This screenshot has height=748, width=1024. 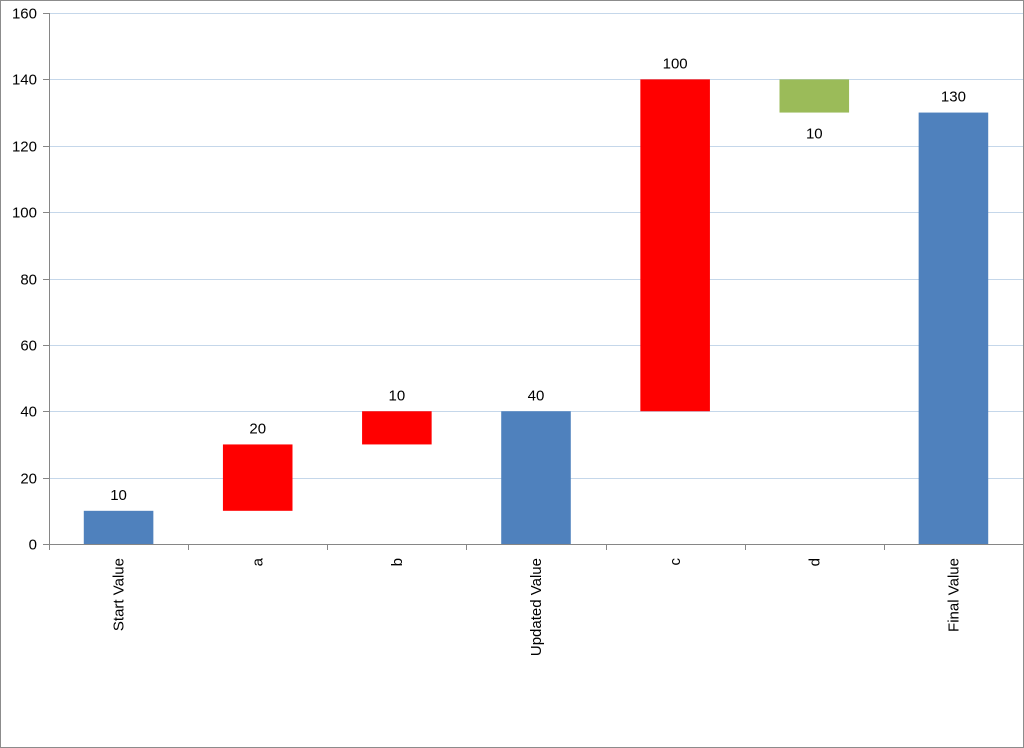 I want to click on y-tick-label: 80, so click(x=28, y=280).